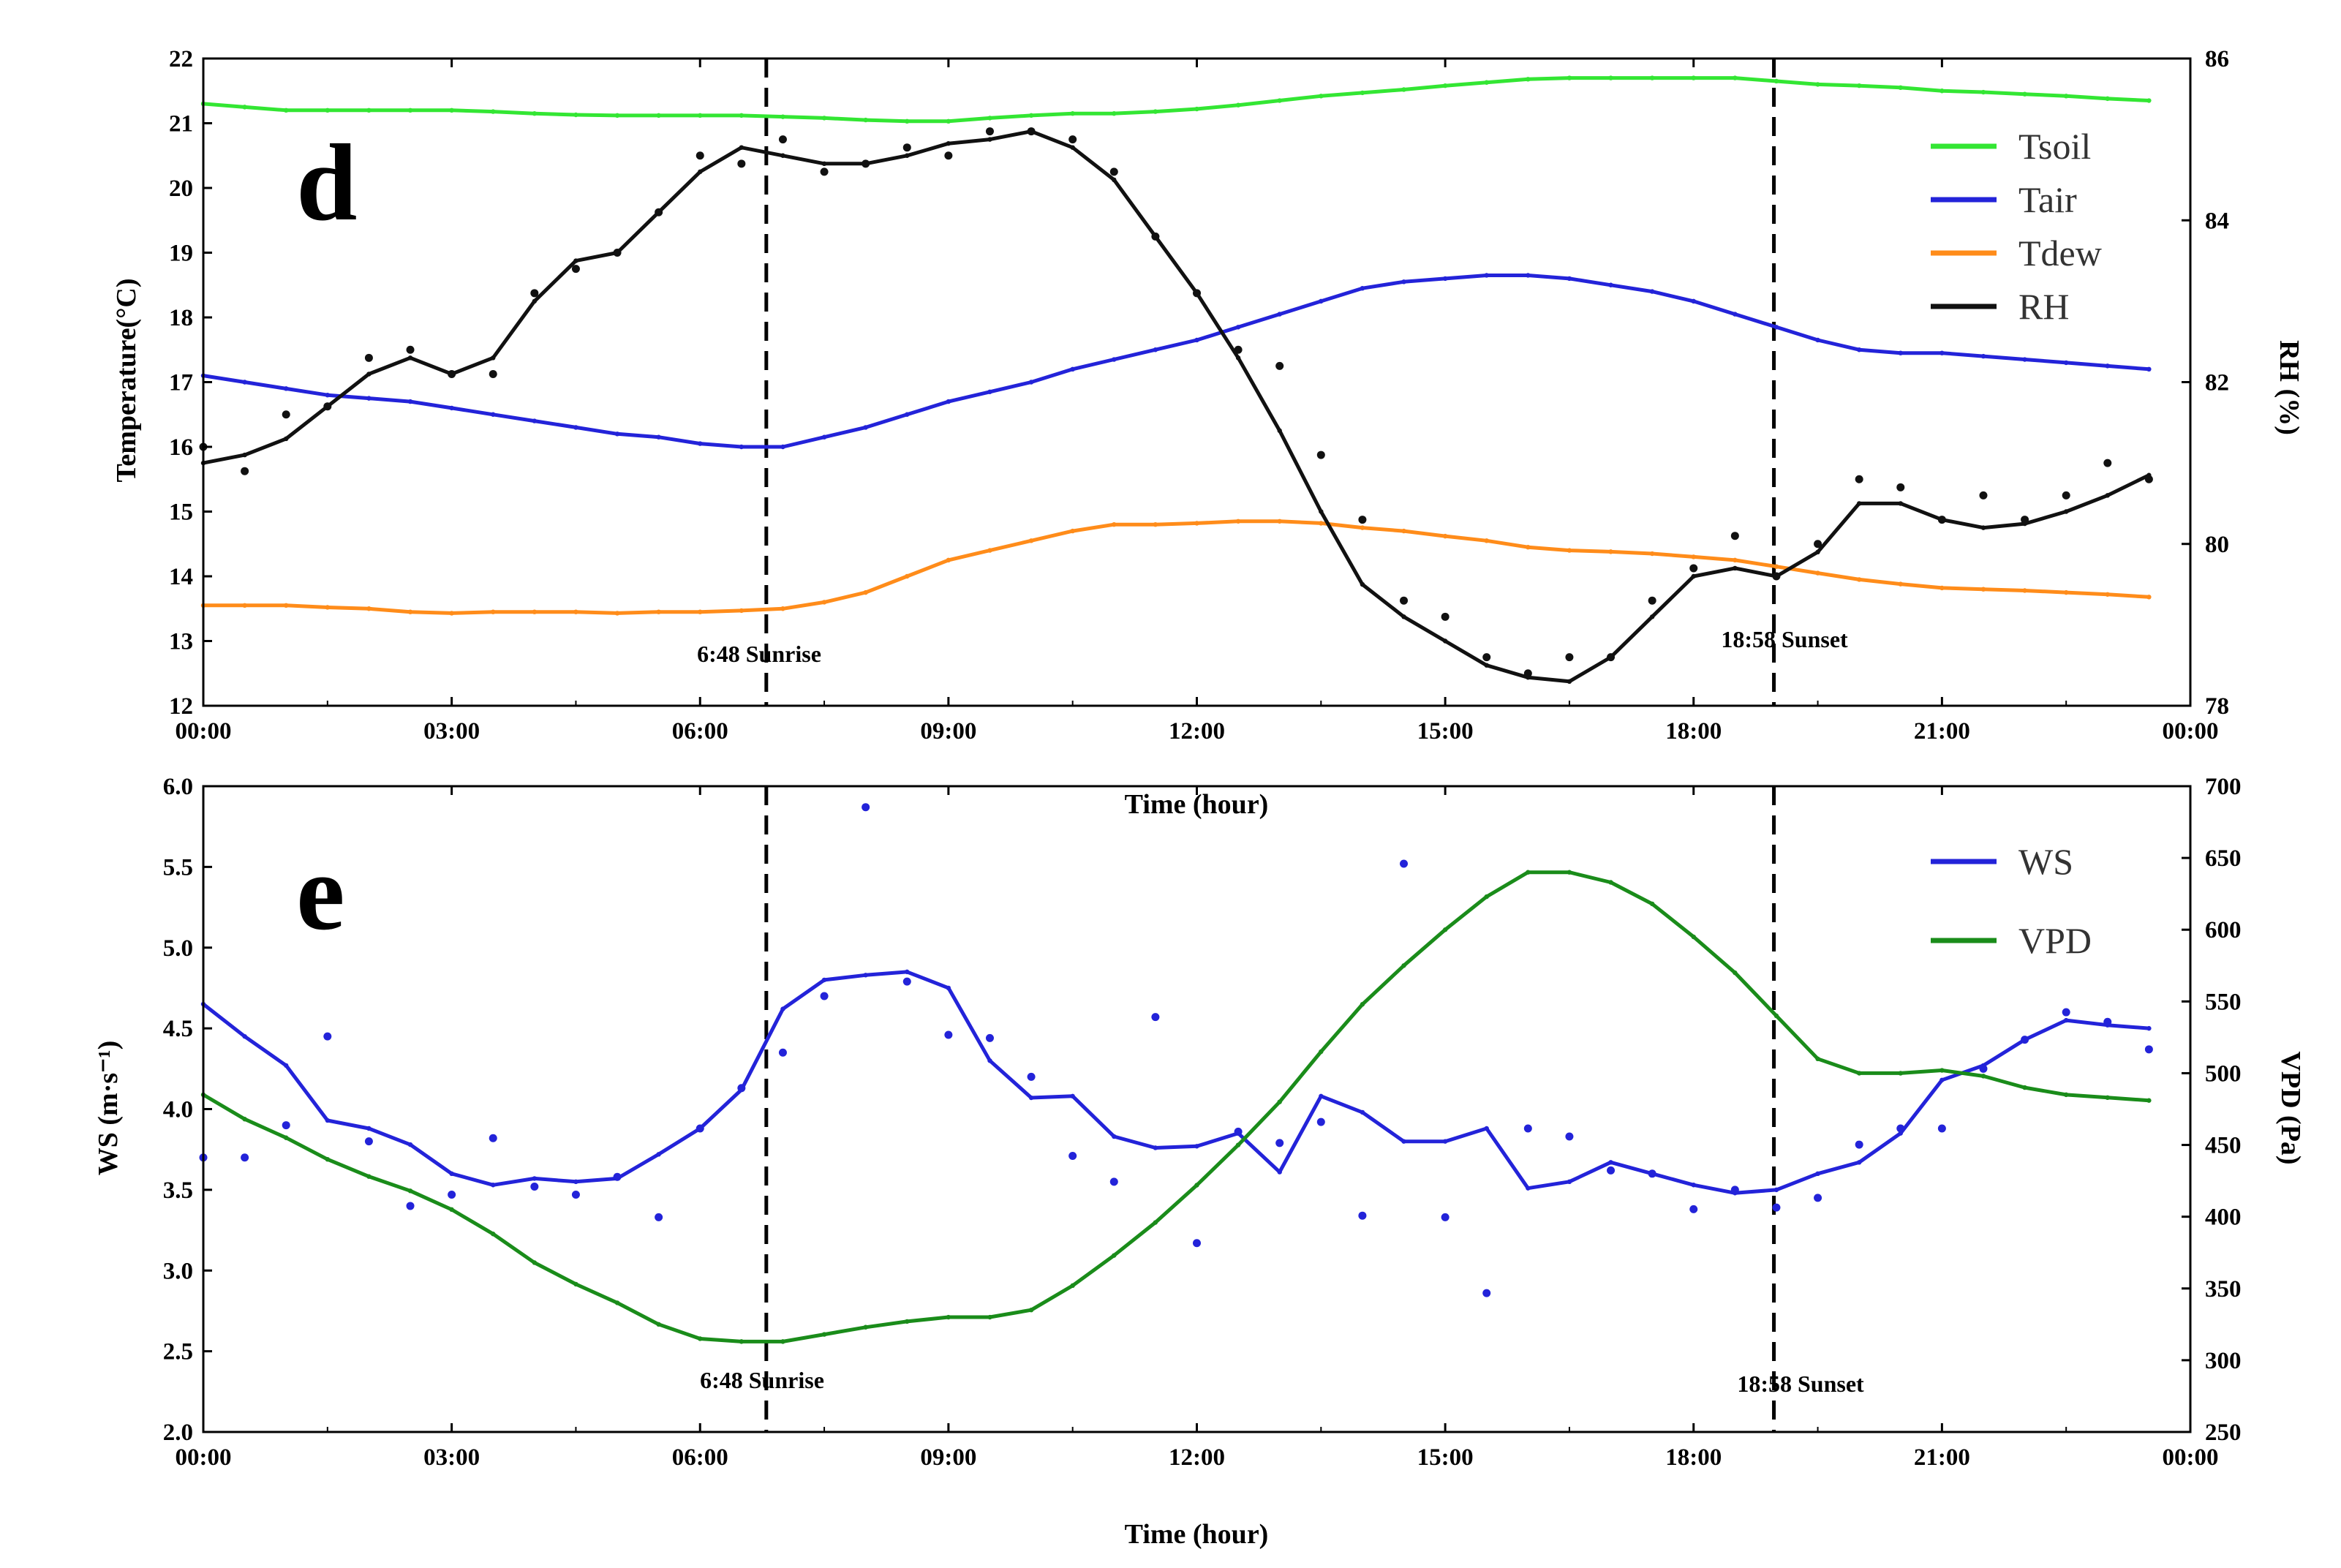  I want to click on panel-d-legend-label-tair: Tair, so click(2047, 199).